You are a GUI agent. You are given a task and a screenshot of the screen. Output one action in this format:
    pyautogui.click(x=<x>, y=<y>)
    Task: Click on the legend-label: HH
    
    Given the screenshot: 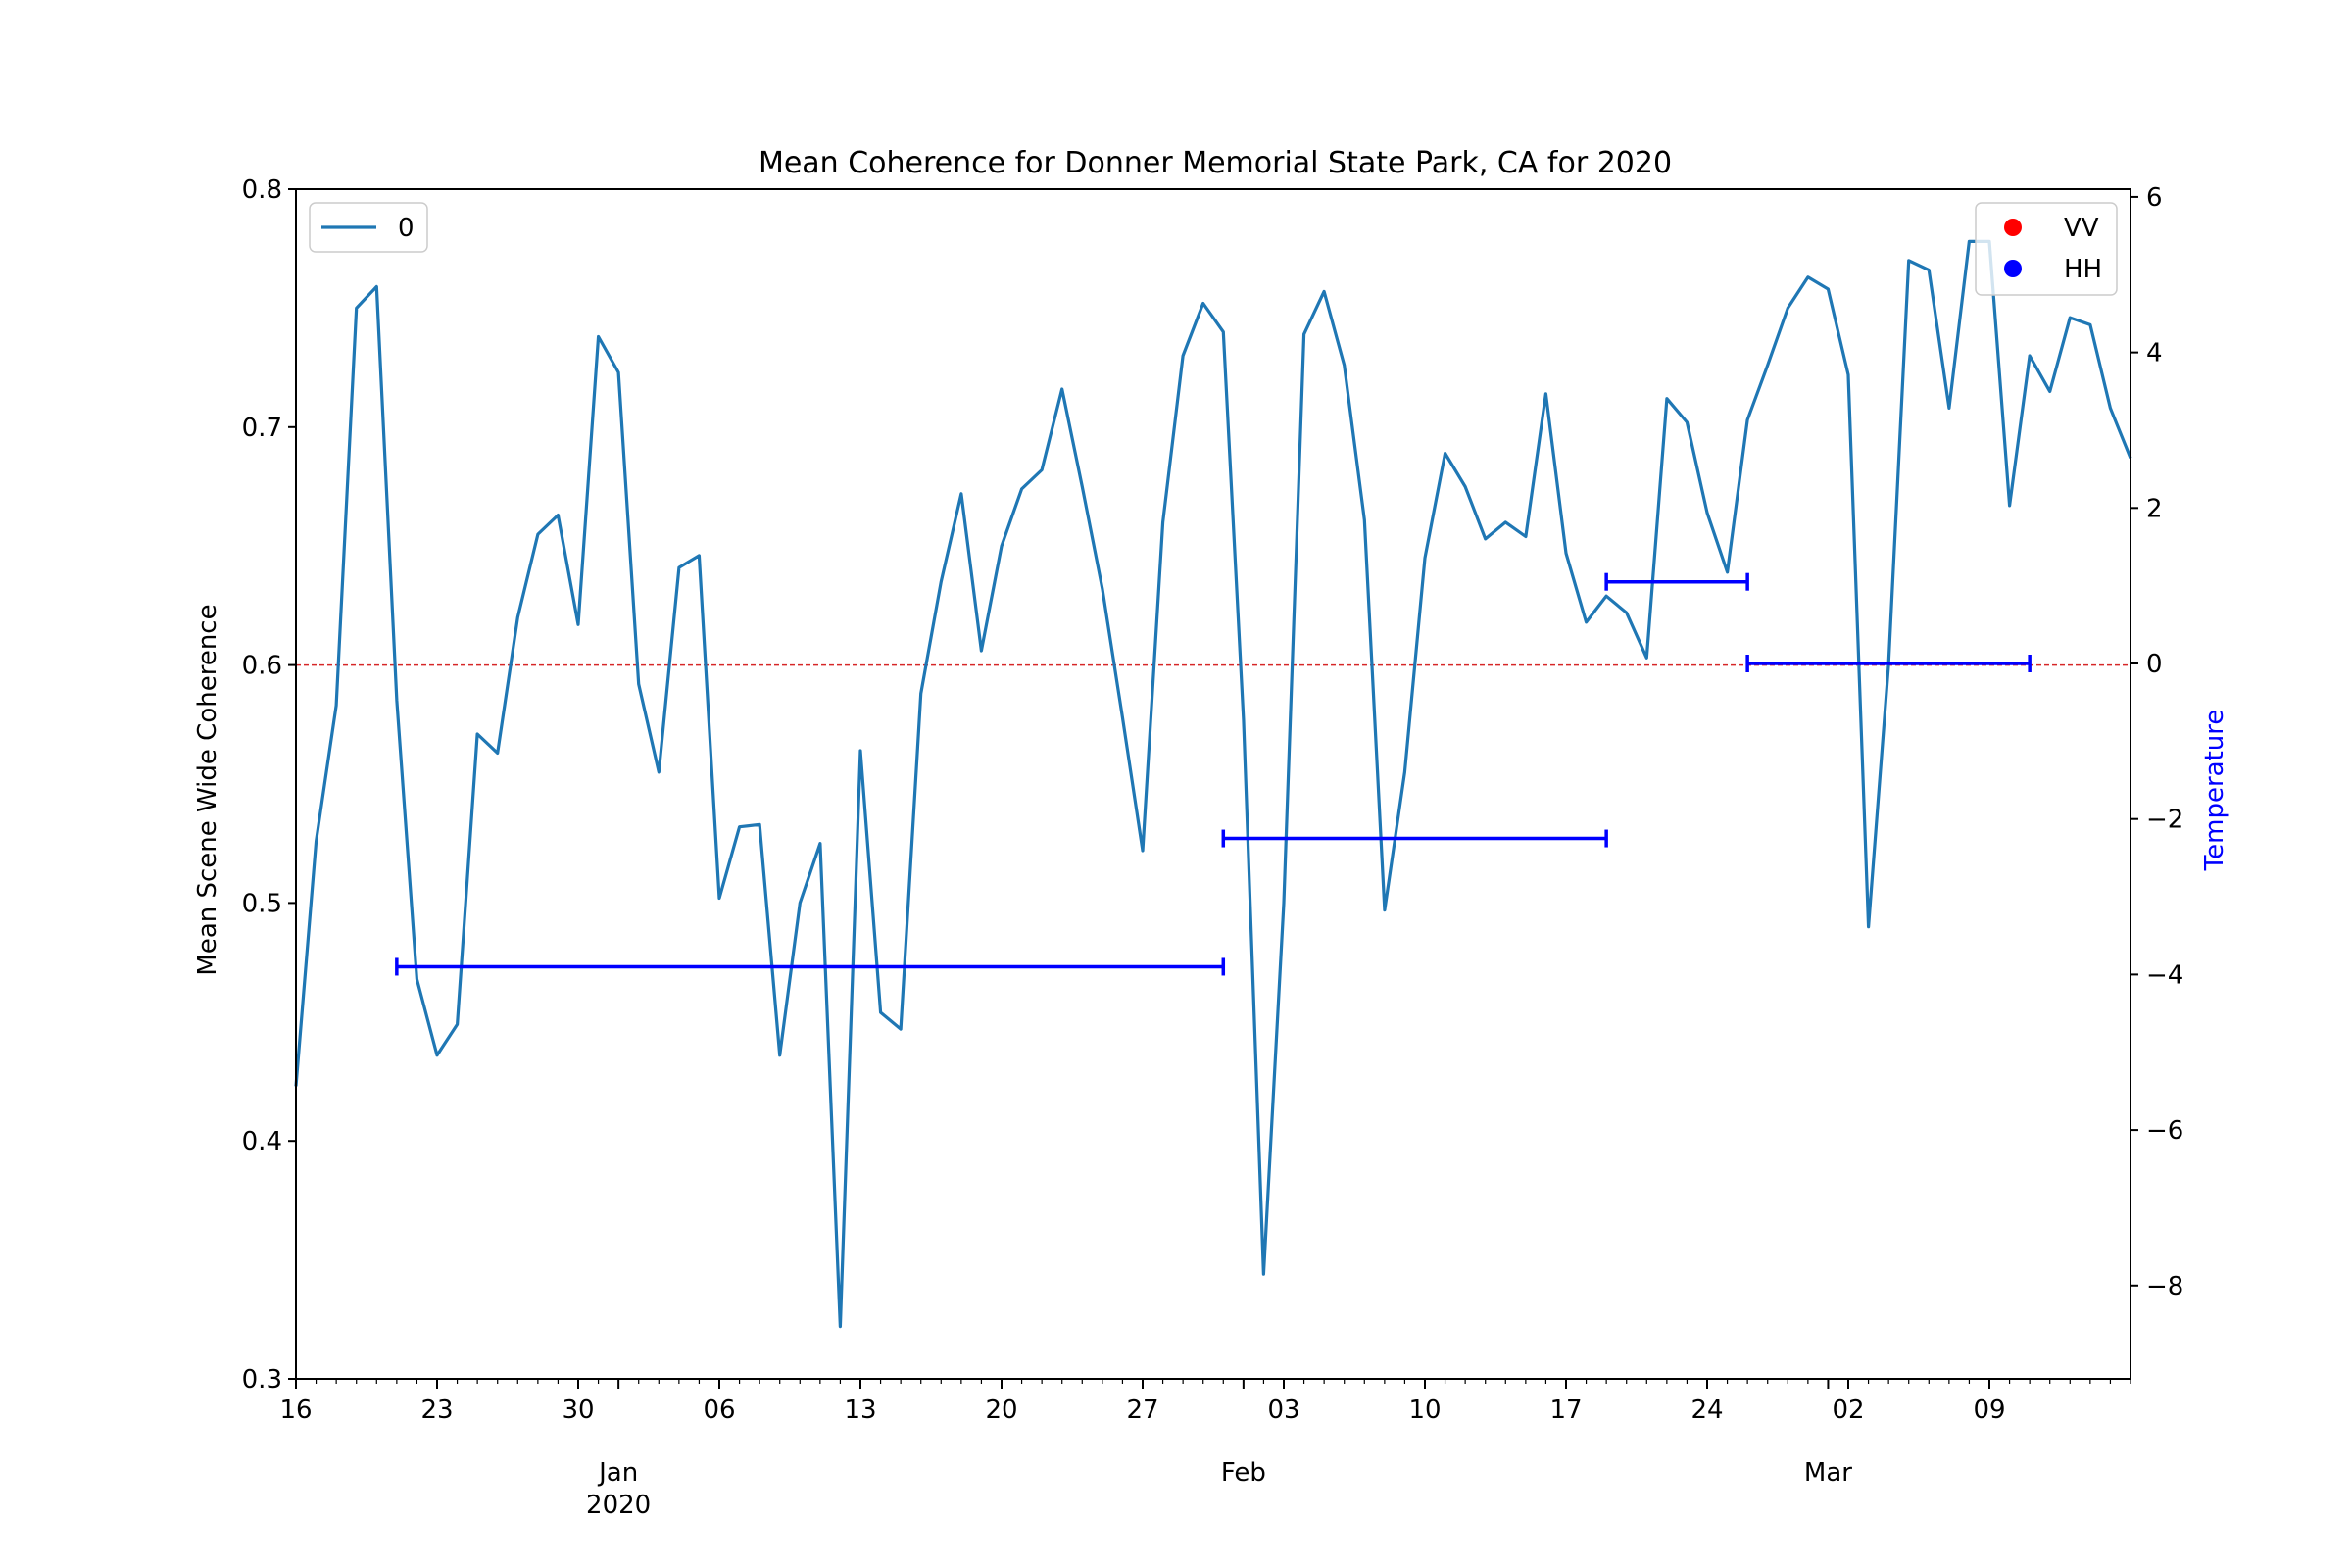 What is the action you would take?
    pyautogui.click(x=2083, y=269)
    